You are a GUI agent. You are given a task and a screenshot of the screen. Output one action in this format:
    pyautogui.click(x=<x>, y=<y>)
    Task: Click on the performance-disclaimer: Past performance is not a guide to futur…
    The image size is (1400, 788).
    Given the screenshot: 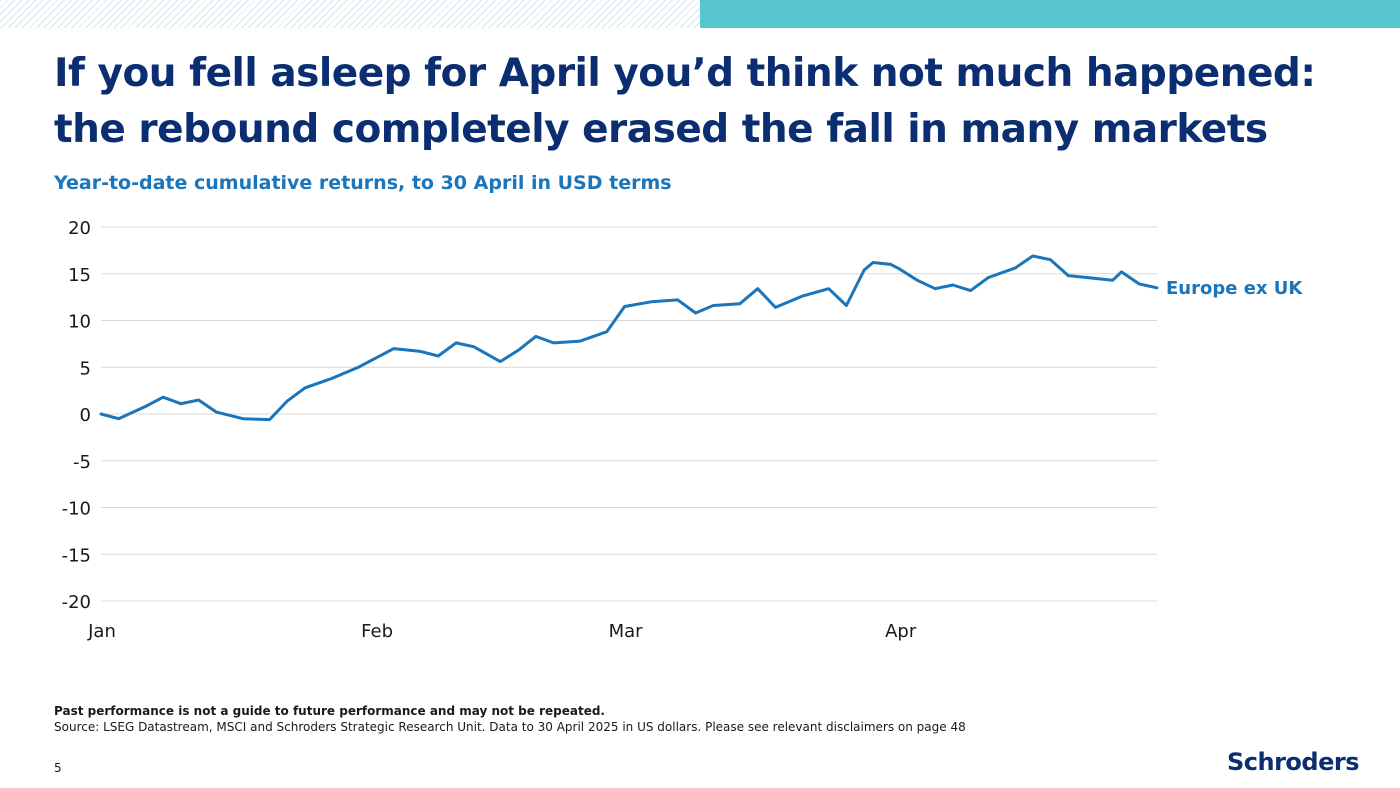 What is the action you would take?
    pyautogui.click(x=329, y=711)
    